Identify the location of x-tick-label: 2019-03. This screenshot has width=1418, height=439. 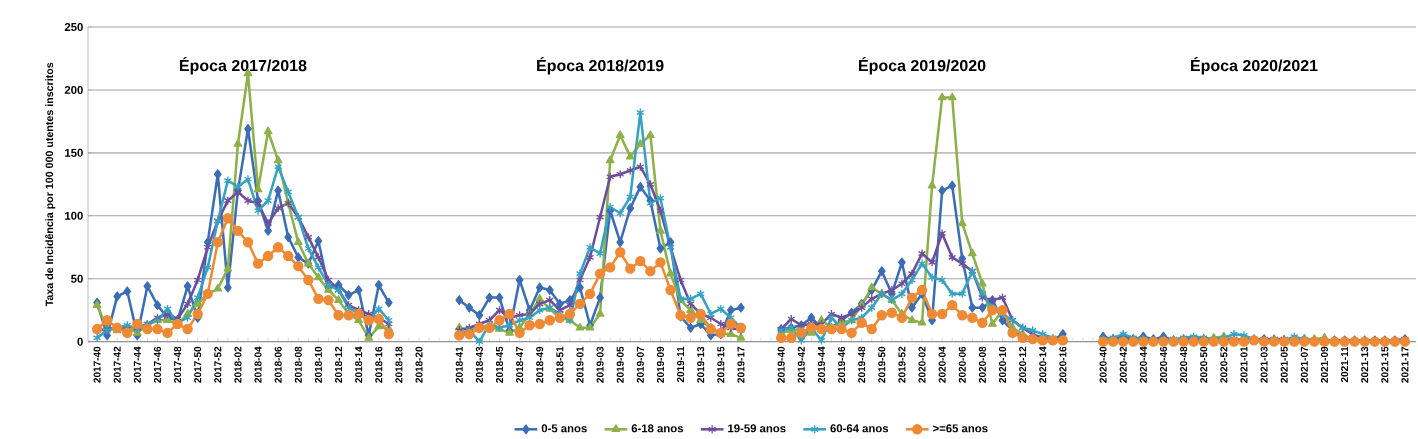
(600, 364).